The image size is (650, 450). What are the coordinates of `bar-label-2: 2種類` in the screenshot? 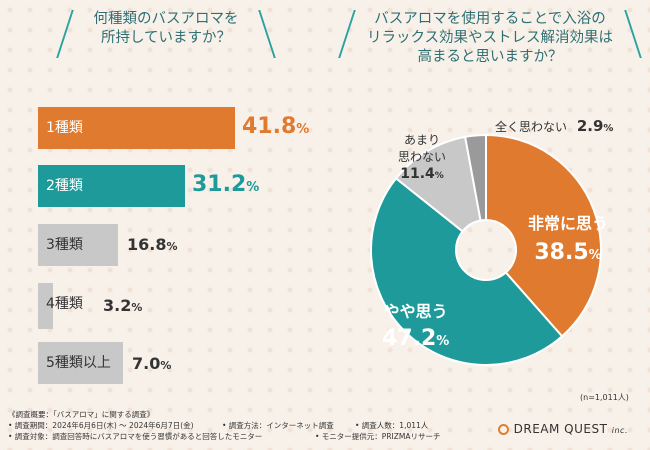 It's located at (64, 186).